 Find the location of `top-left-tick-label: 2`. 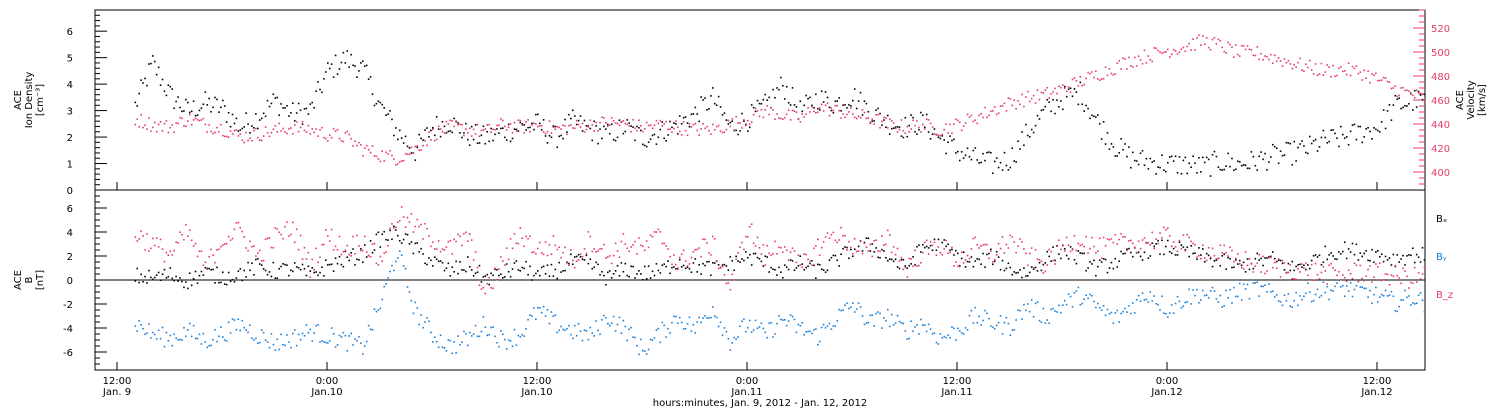

top-left-tick-label: 2 is located at coordinates (70, 138).